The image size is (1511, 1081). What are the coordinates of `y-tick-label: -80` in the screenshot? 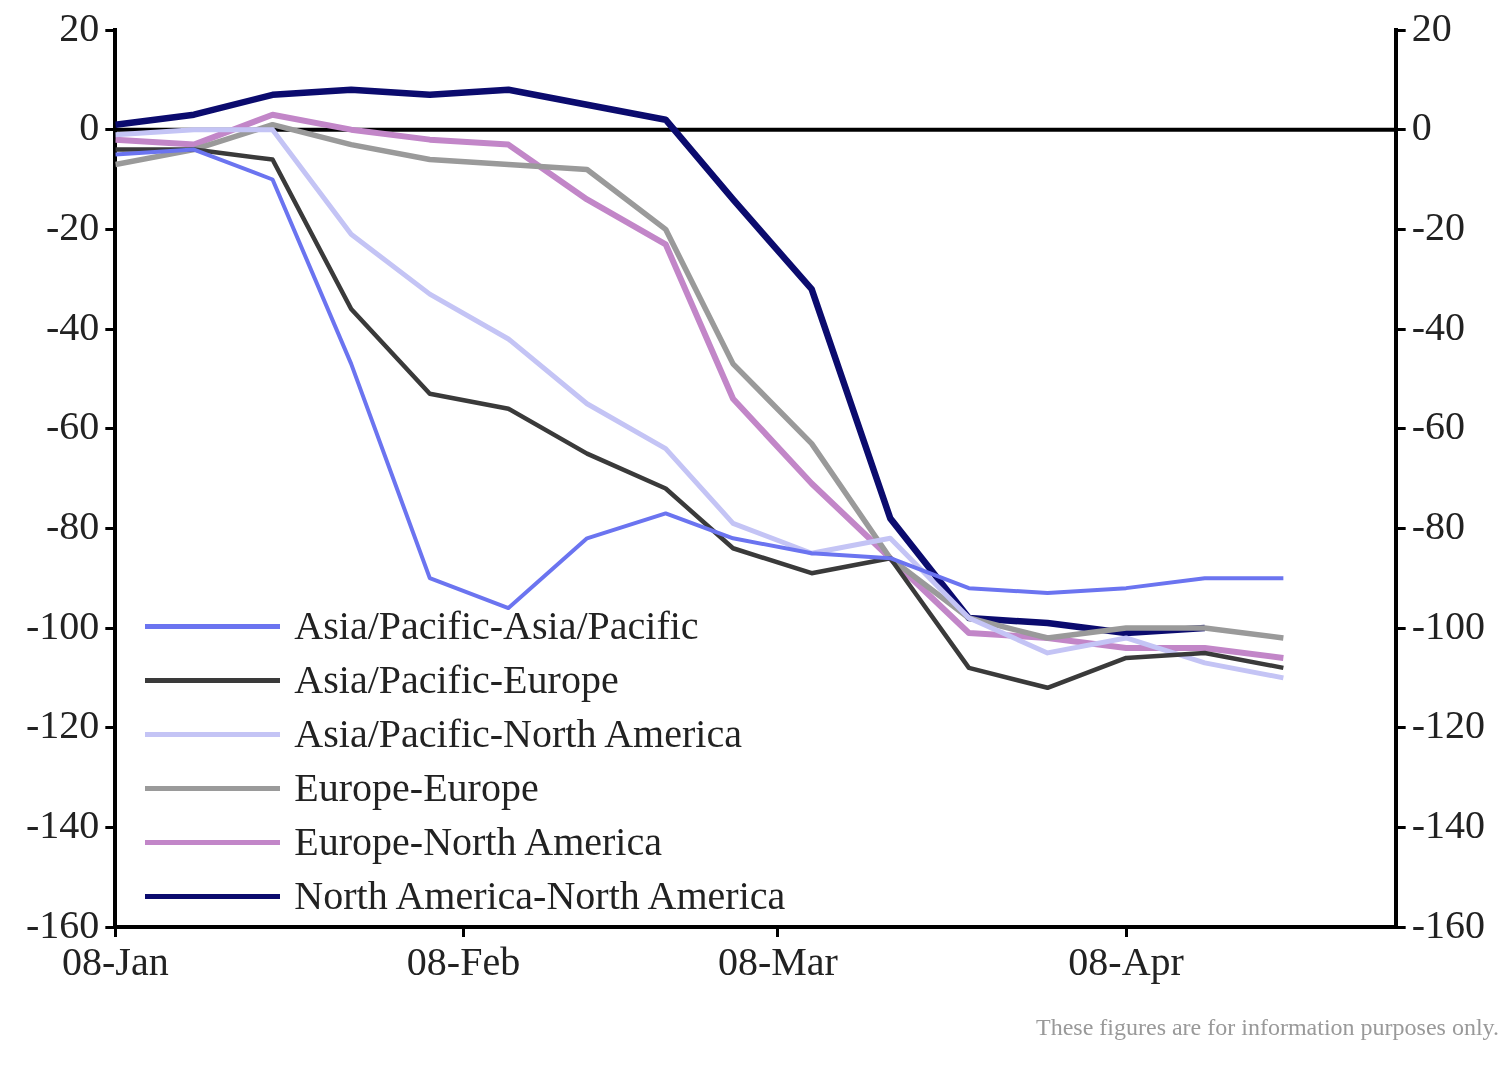 It's located at (72, 525).